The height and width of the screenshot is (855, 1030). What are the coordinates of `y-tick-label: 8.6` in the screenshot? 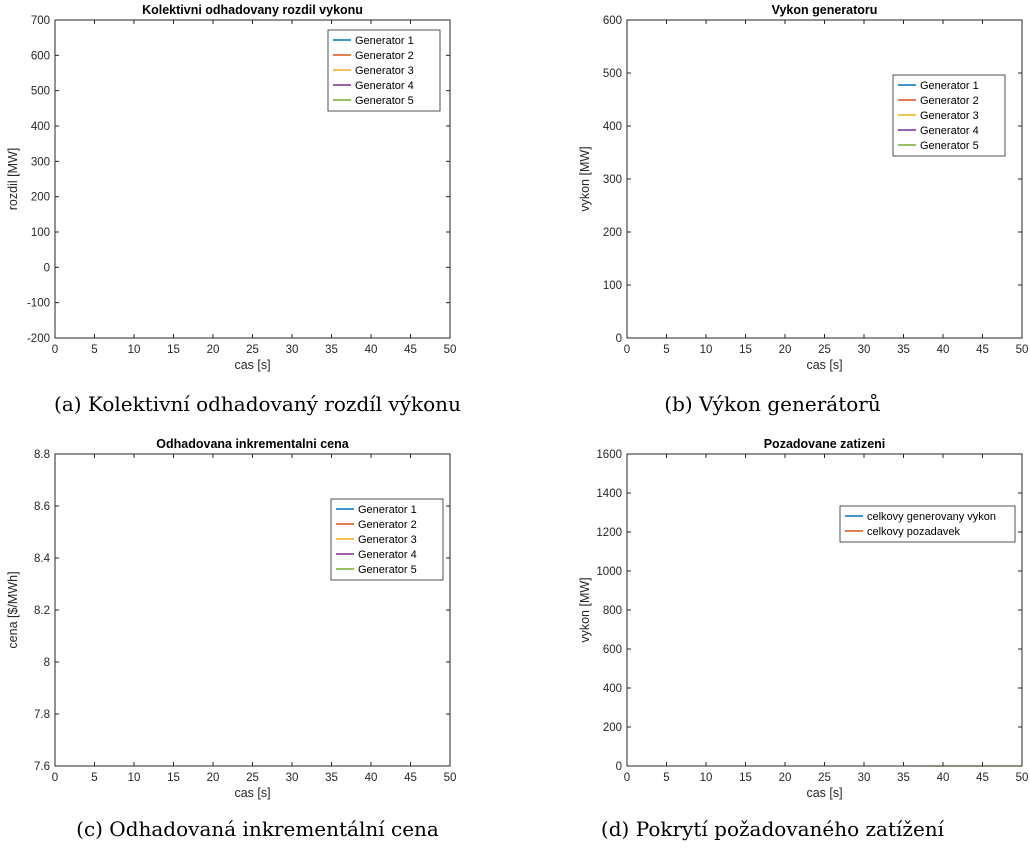 It's located at (42, 507).